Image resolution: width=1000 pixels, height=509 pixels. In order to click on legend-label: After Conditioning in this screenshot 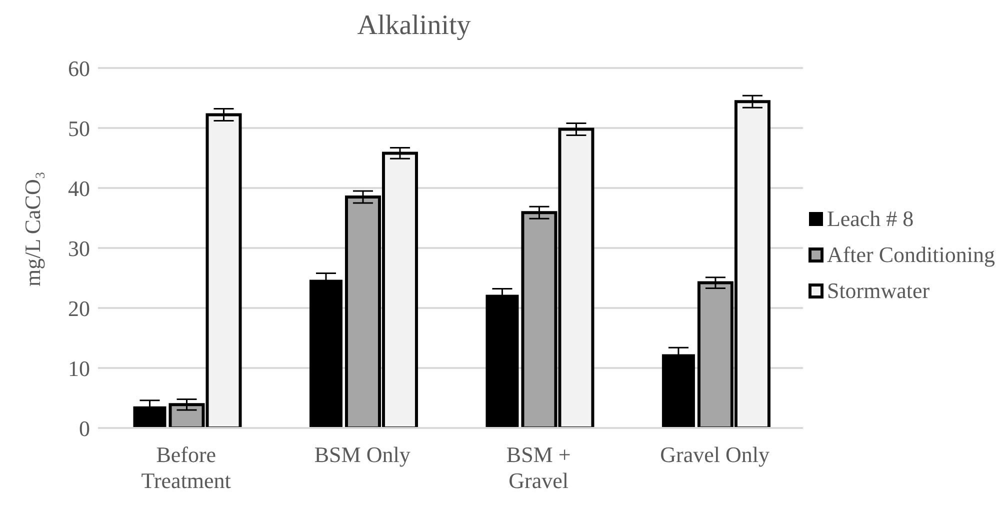, I will do `click(910, 254)`.